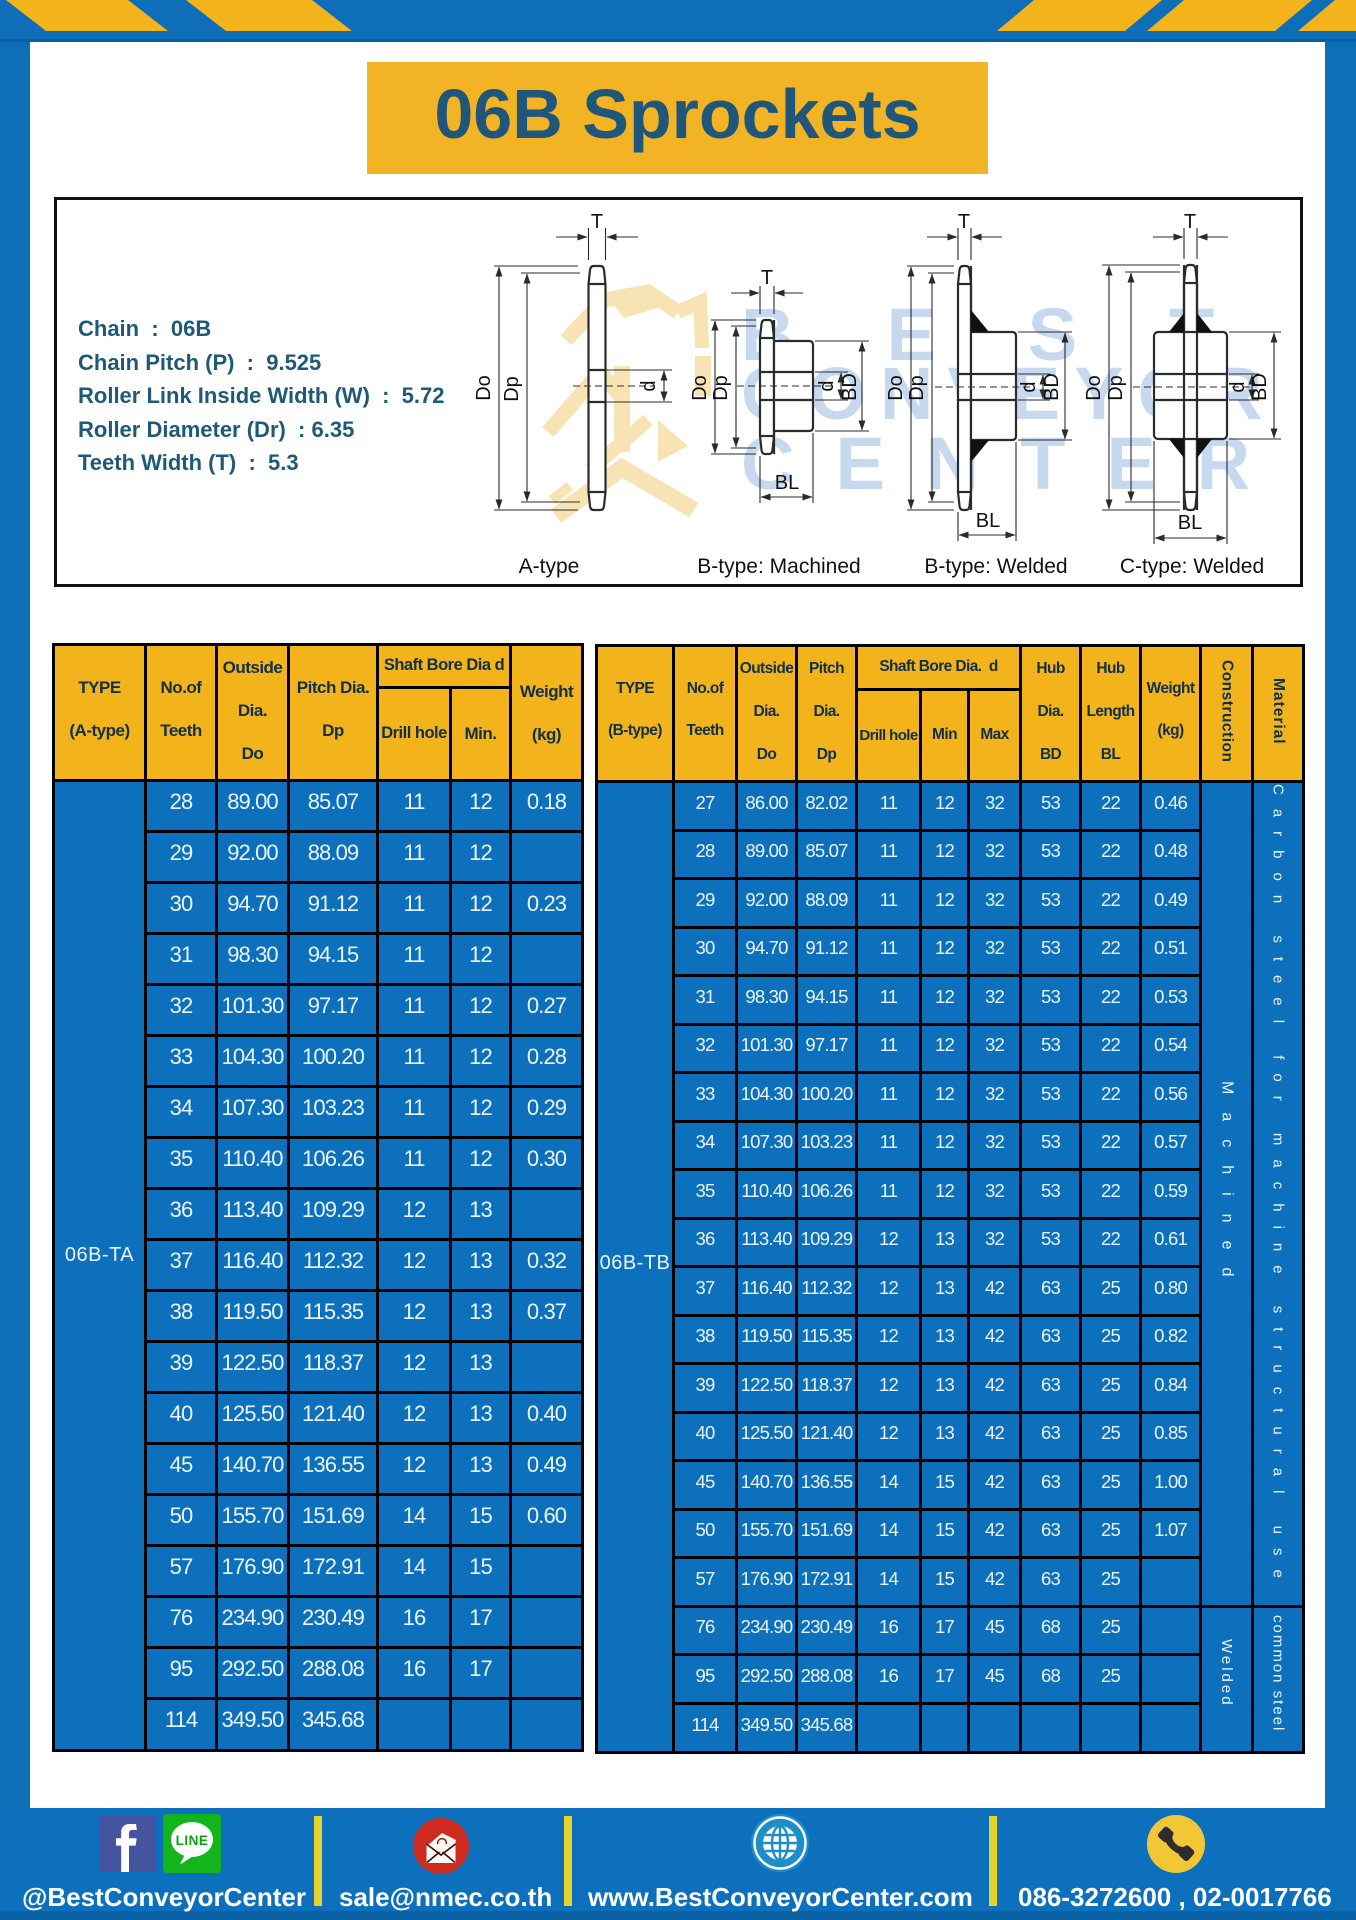 The image size is (1356, 1920). Describe the element at coordinates (192, 1840) in the screenshot. I see `svg-text: LINE` at that location.